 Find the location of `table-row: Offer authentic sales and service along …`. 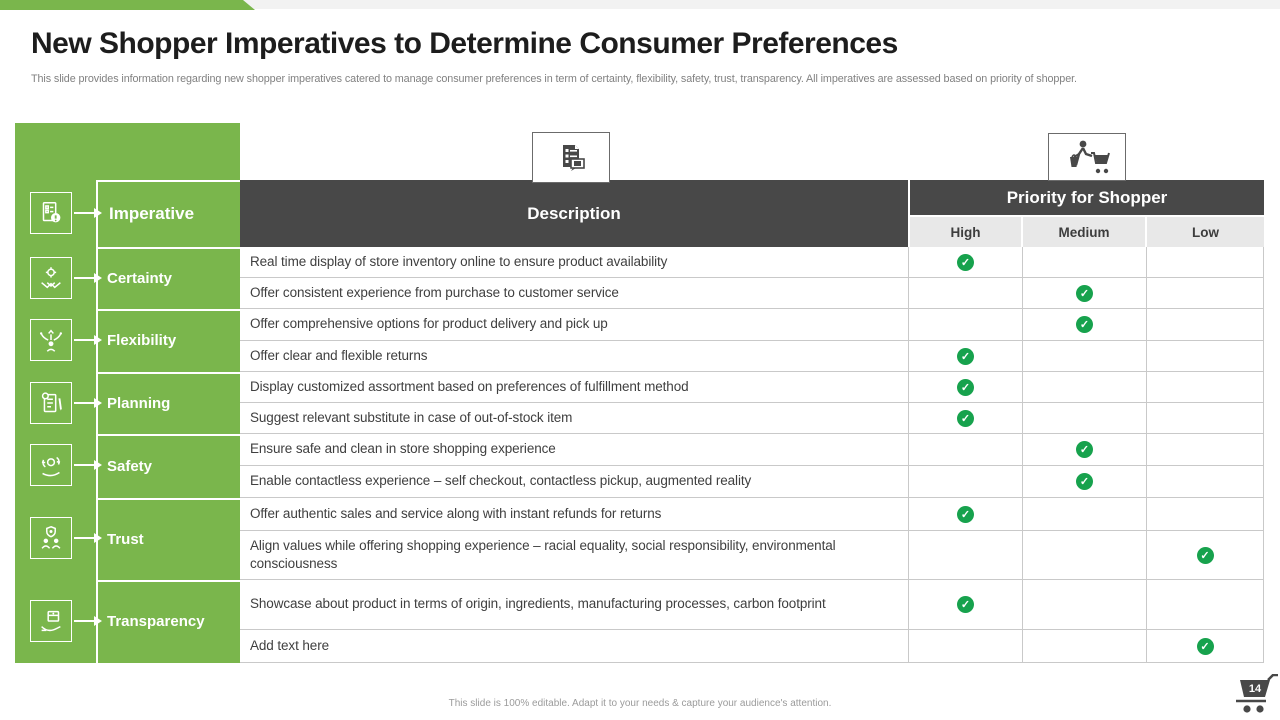

table-row: Offer authentic sales and service along … is located at coordinates (752, 514).